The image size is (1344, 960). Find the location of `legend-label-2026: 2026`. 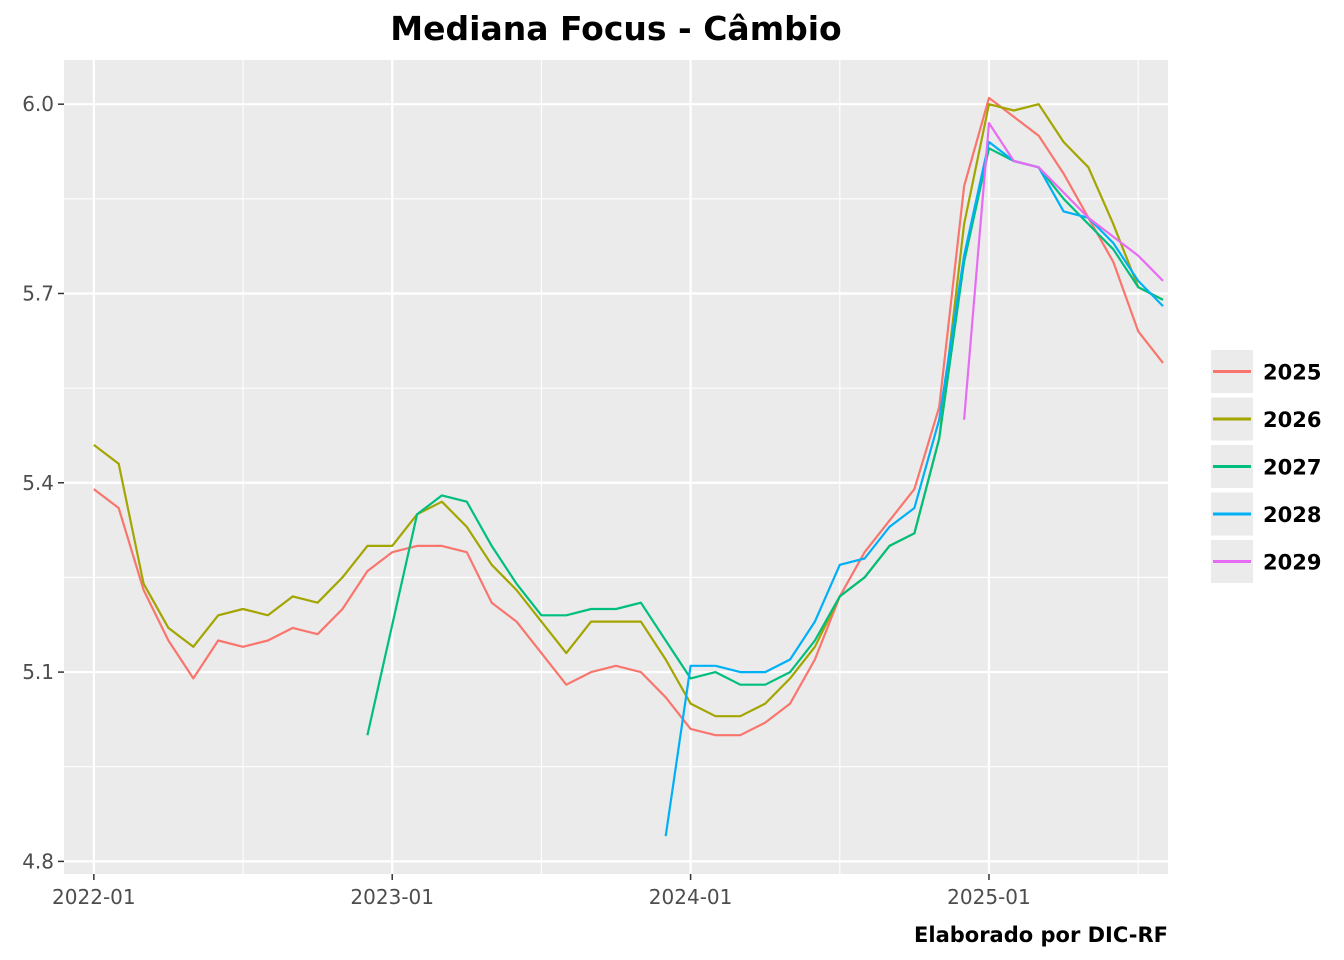

legend-label-2026: 2026 is located at coordinates (1292, 420).